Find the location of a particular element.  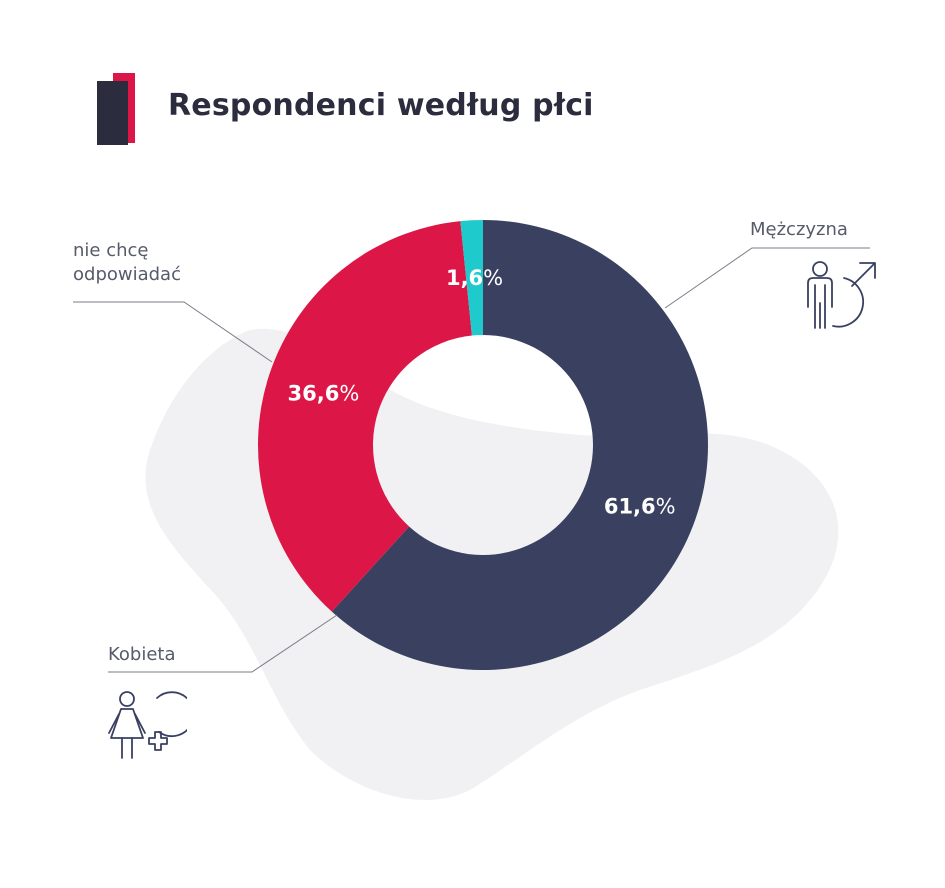

chart-title: Respondenci według płci is located at coordinates (381, 105).